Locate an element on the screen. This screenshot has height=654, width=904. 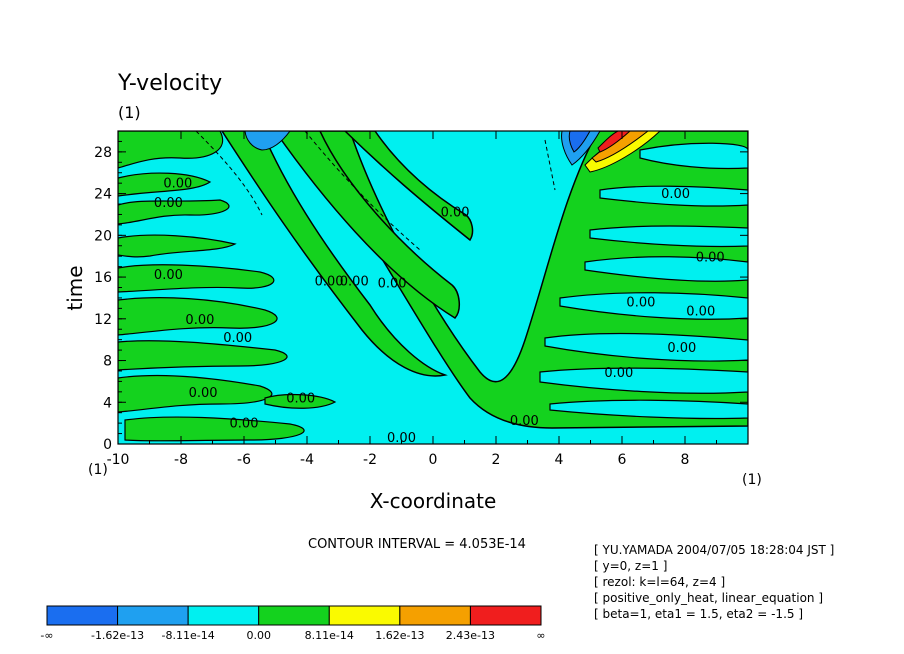
x-axis-label: X-coordinate is located at coordinates (433, 501).